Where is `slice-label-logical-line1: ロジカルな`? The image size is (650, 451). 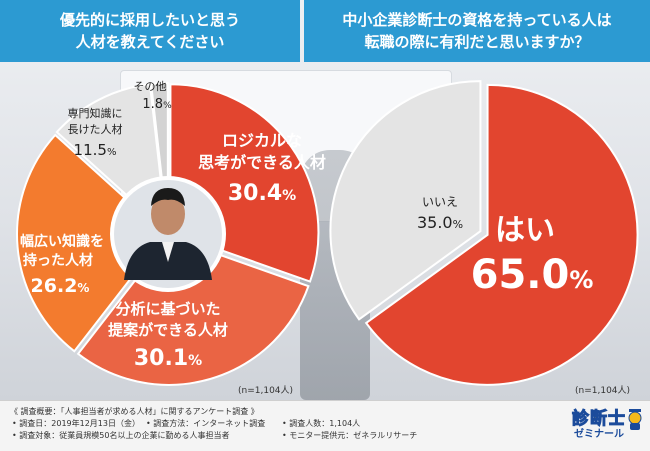 slice-label-logical-line1: ロジカルな is located at coordinates (262, 140).